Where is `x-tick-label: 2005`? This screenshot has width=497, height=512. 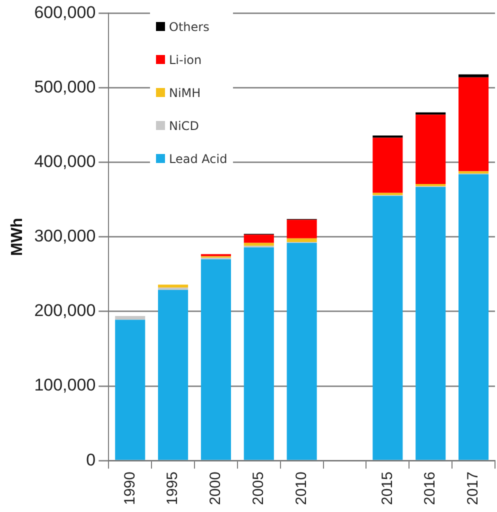
x-tick-label: 2005 is located at coordinates (259, 489).